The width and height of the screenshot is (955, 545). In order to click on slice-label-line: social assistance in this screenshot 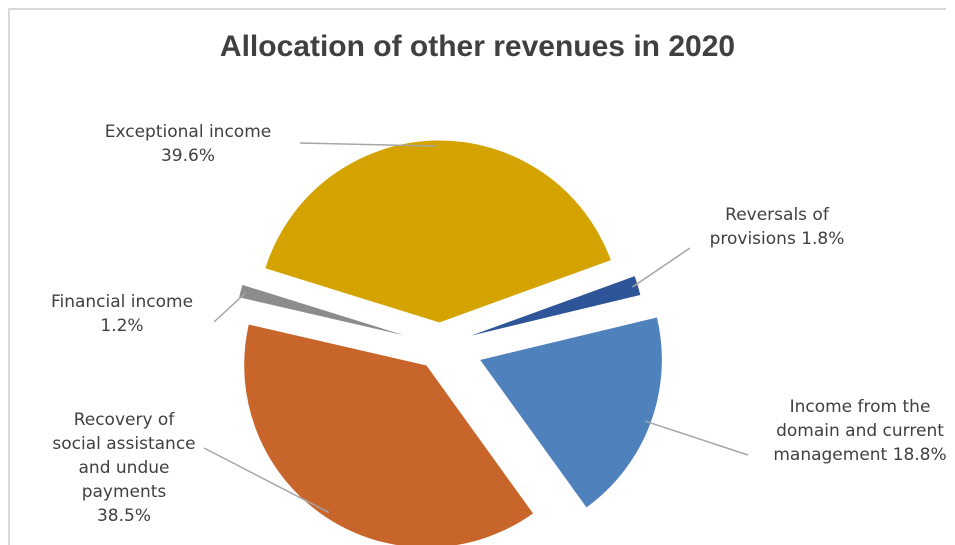, I will do `click(123, 444)`.